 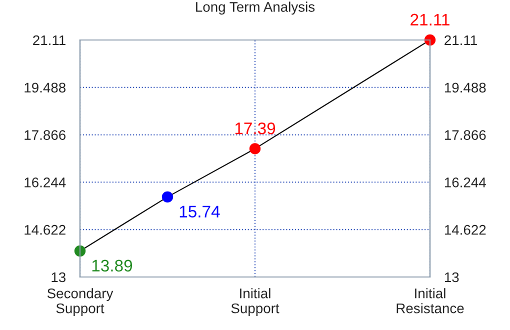 I want to click on y-tick-label: 13, so click(x=59, y=277).